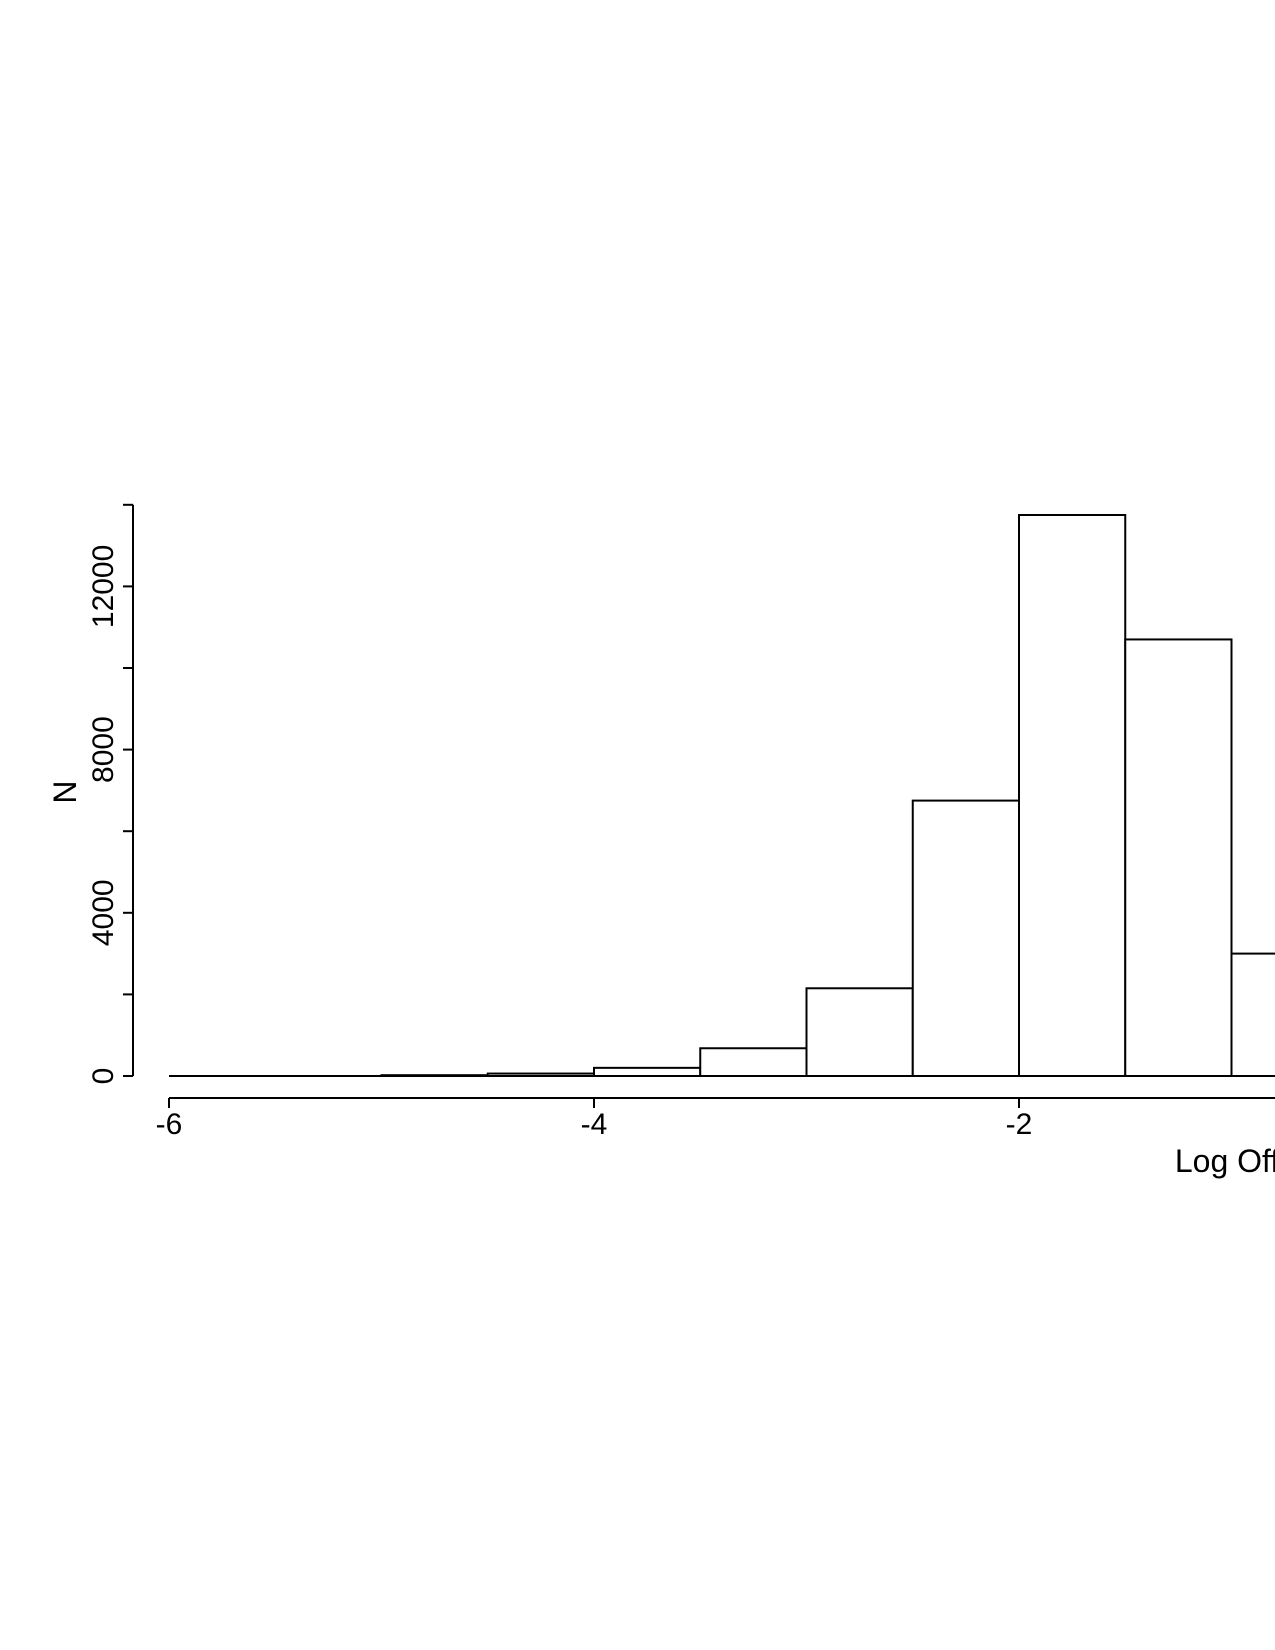 The height and width of the screenshot is (1650, 1275). What do you see at coordinates (715, 1119) in the screenshot?
I see `x-axis: -6-4-202` at bounding box center [715, 1119].